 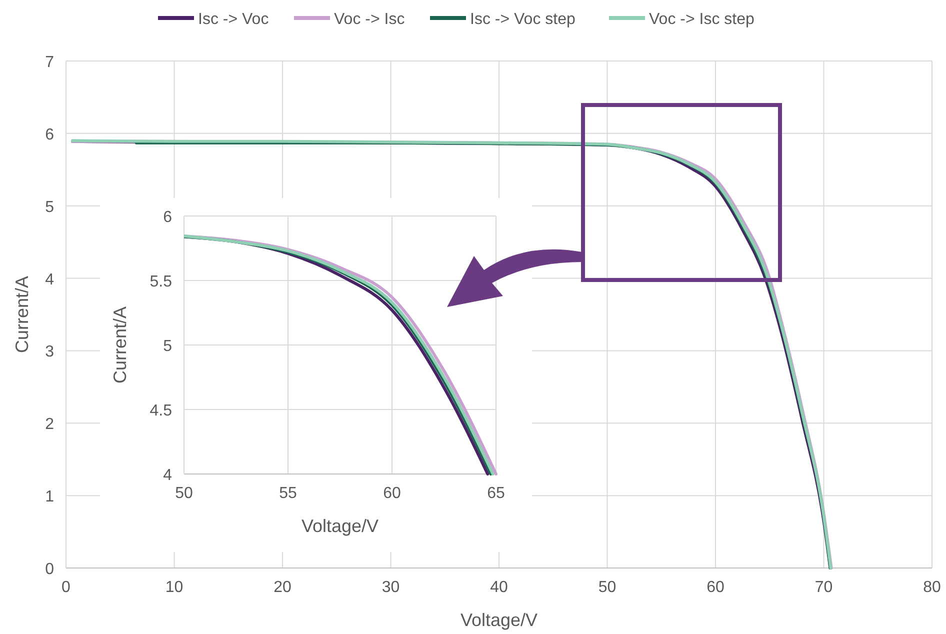 I want to click on y-tick-label: 2, so click(x=49, y=425).